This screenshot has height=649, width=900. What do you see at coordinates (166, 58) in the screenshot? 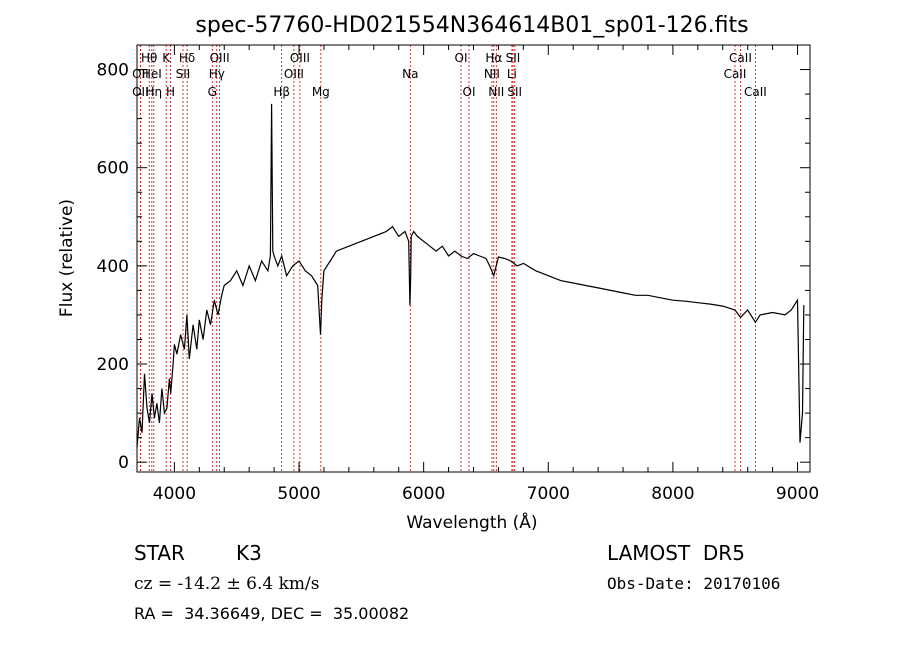
I see `spectral-line-label: K` at bounding box center [166, 58].